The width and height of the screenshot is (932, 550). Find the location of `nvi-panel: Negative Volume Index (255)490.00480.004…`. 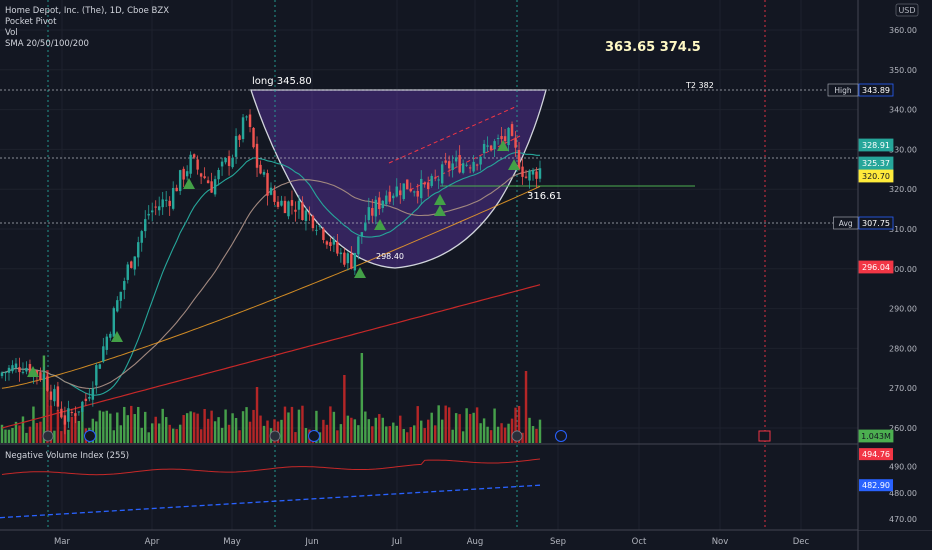

nvi-panel: Negative Volume Index (255)490.00480.004… is located at coordinates (458, 486).